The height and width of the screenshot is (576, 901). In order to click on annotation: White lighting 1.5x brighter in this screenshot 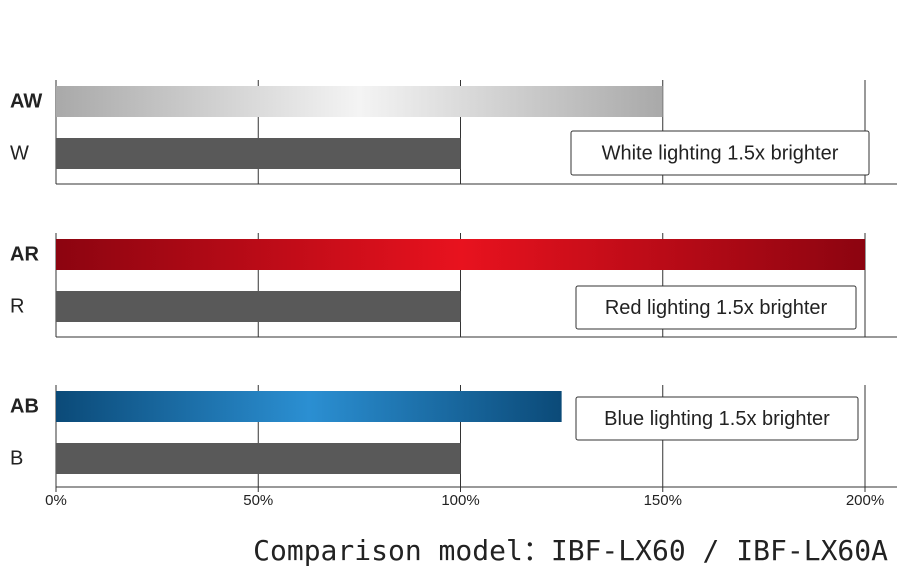, I will do `click(720, 153)`.